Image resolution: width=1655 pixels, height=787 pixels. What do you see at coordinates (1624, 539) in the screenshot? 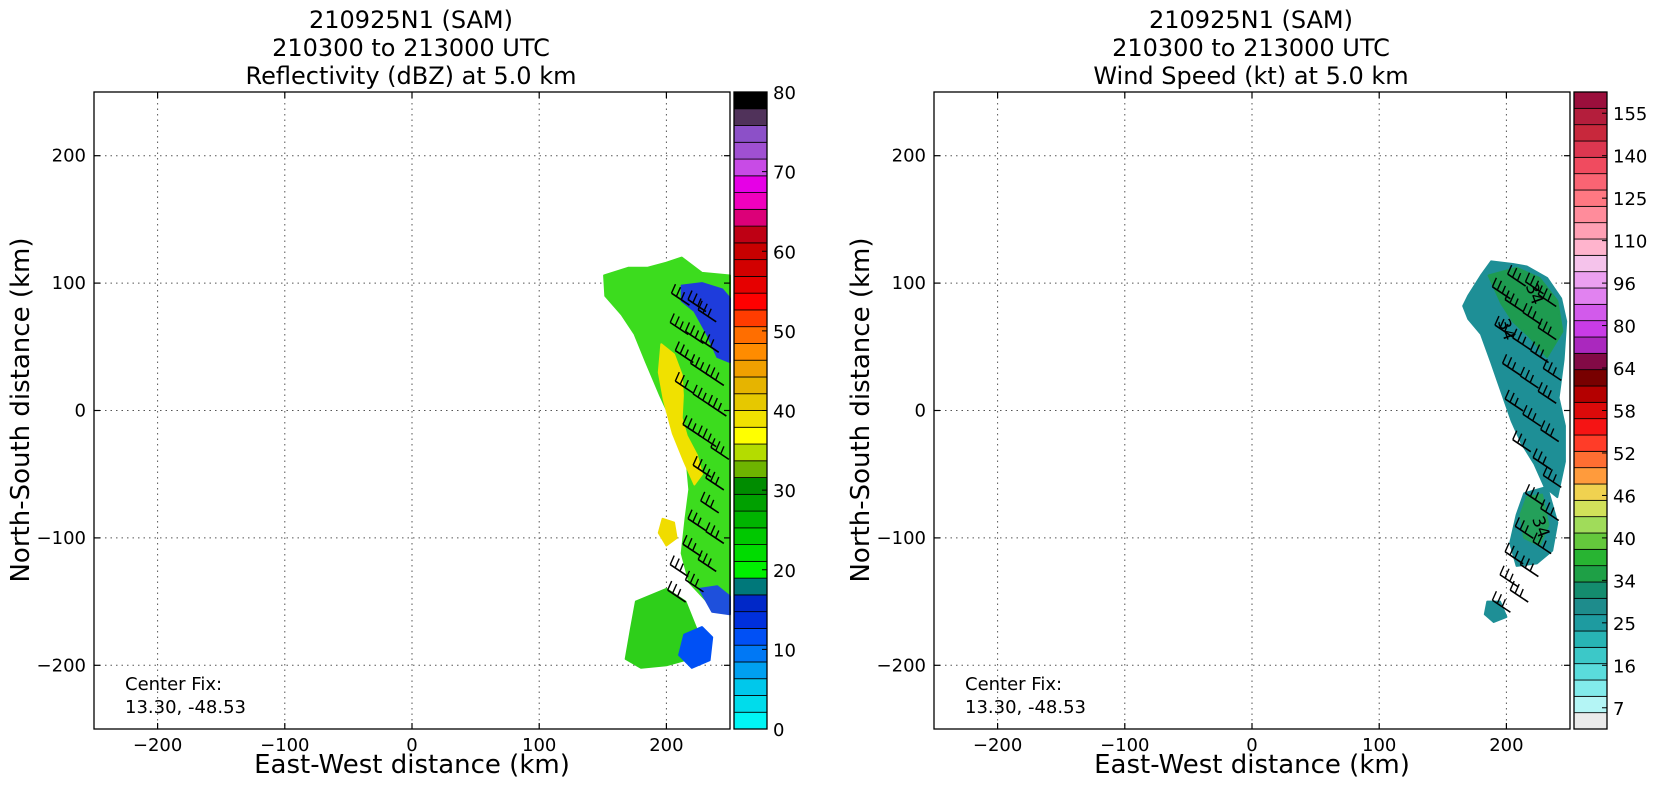
I see `wind-colorbar-tick-label: 40` at bounding box center [1624, 539].